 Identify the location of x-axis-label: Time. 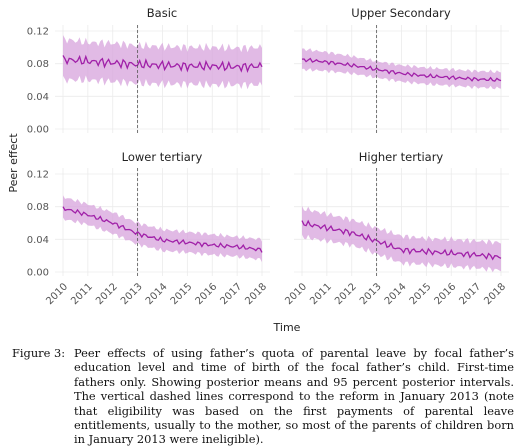
(287, 327).